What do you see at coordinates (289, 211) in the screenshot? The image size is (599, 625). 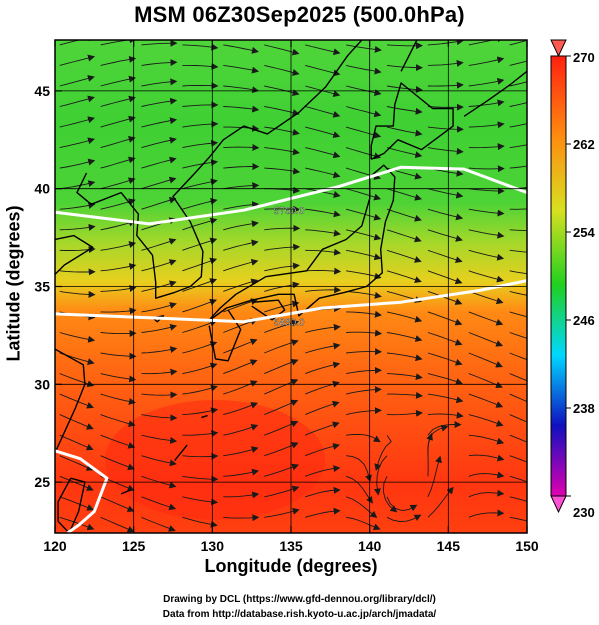 I see `contour-label: 5760.0` at bounding box center [289, 211].